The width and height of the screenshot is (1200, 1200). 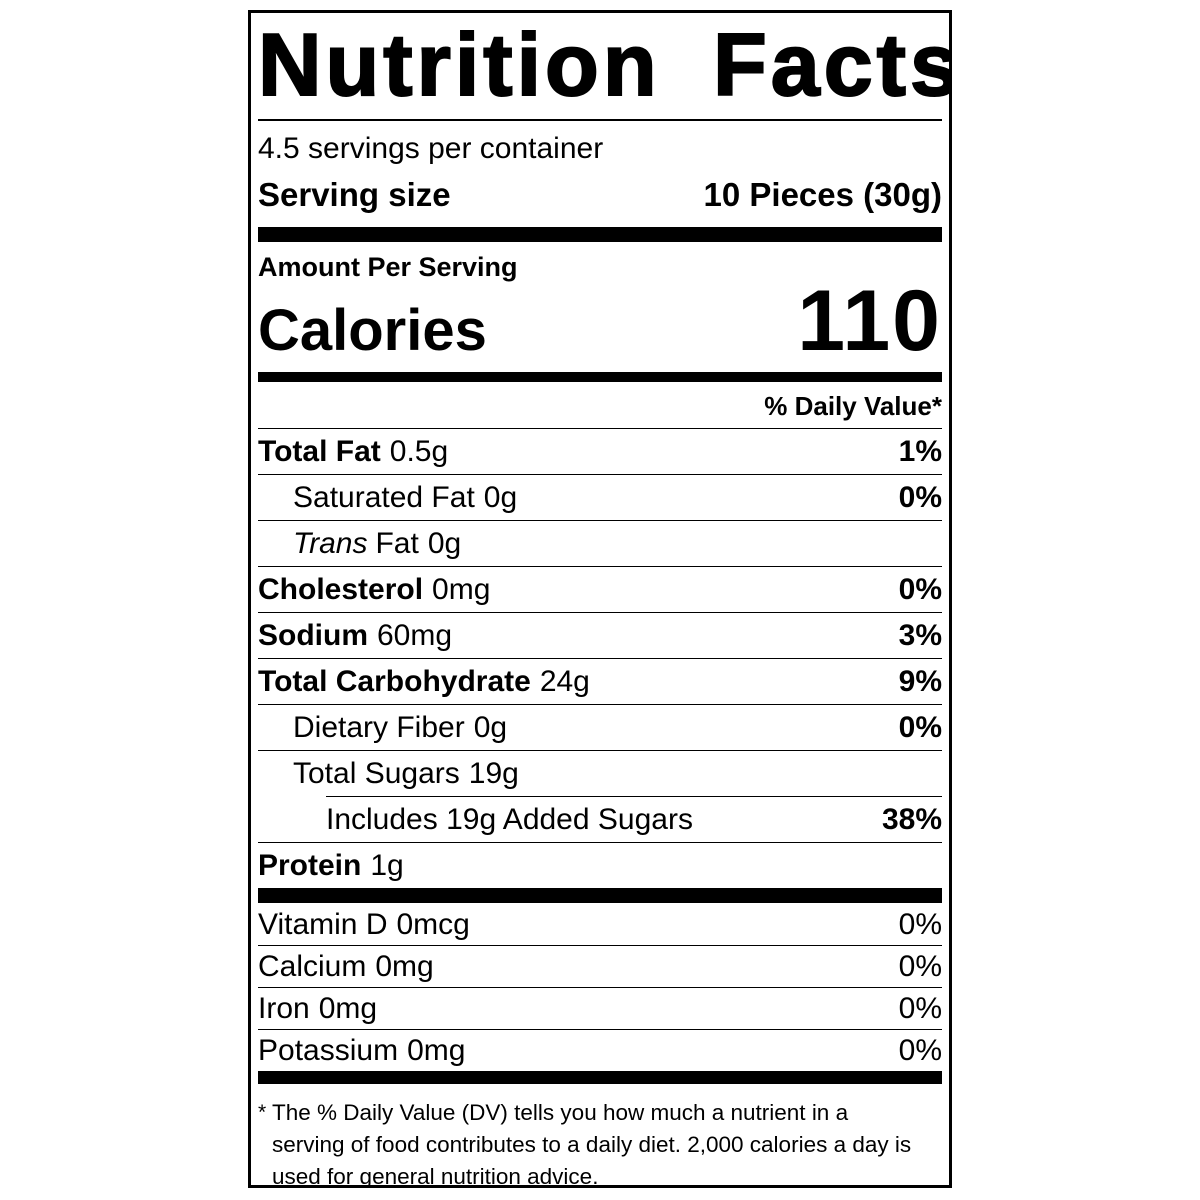 What do you see at coordinates (911, 819) in the screenshot?
I see `nutrient-dv: 38%` at bounding box center [911, 819].